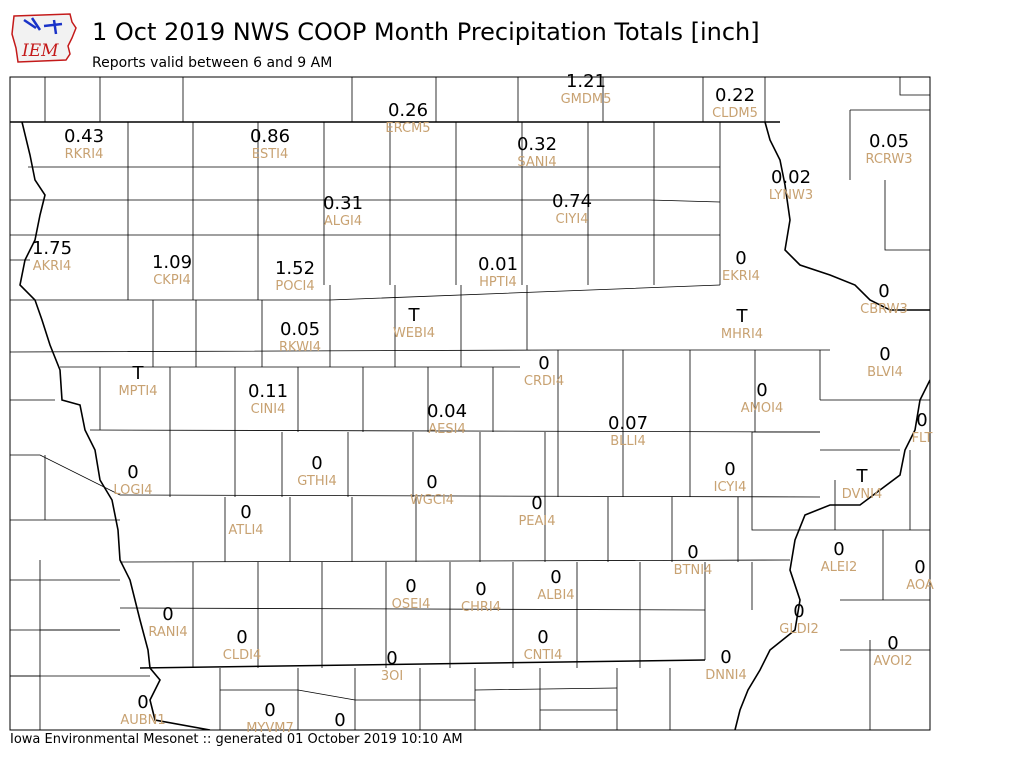 The width and height of the screenshot is (1024, 768). What do you see at coordinates (343, 221) in the screenshot?
I see `station-id-label: ALGI4` at bounding box center [343, 221].